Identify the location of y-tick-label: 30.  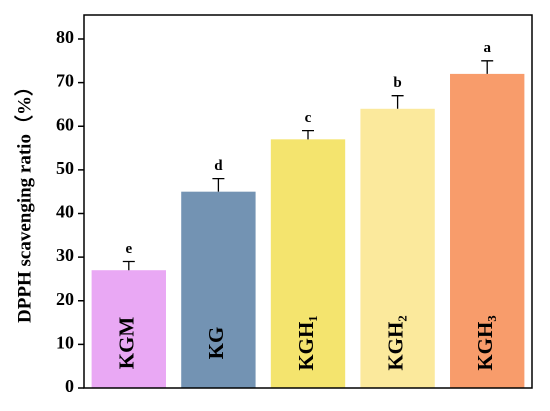
(65, 255).